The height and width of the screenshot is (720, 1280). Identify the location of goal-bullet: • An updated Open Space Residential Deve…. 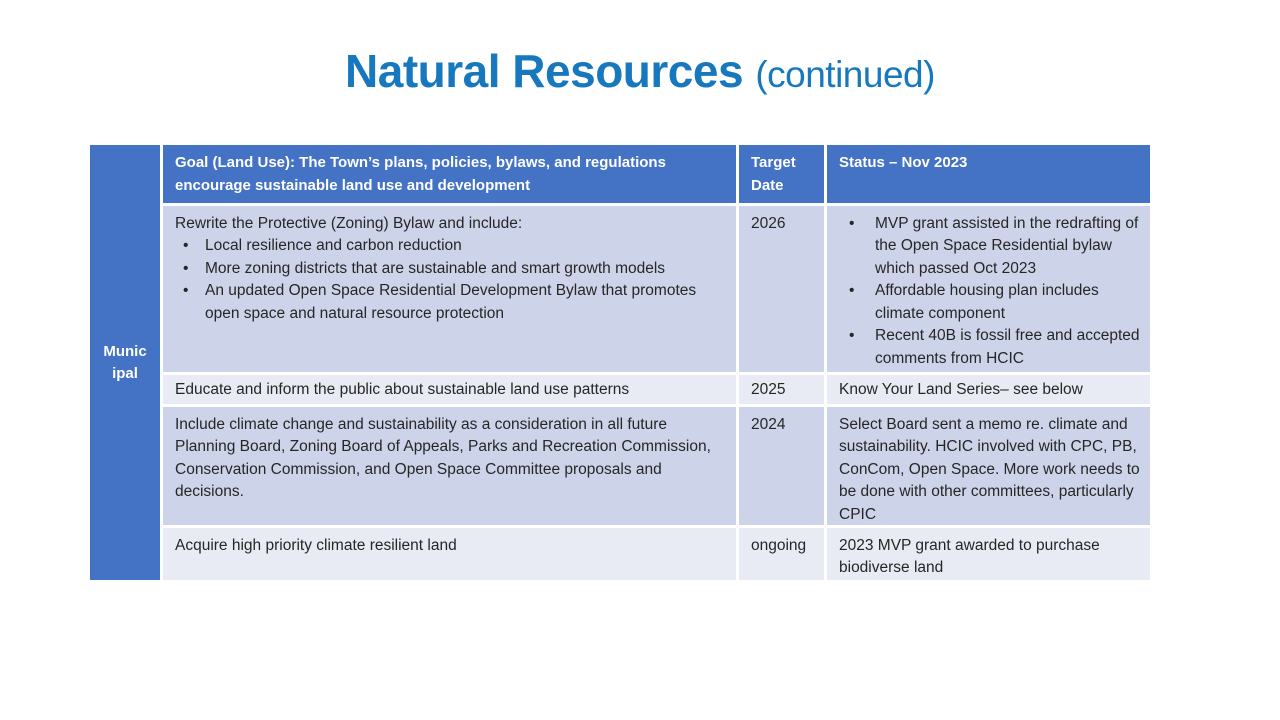
(450, 302).